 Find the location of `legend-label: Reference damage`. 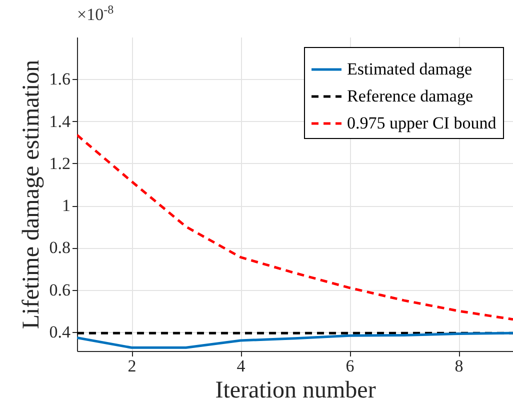

legend-label: Reference damage is located at coordinates (410, 96).